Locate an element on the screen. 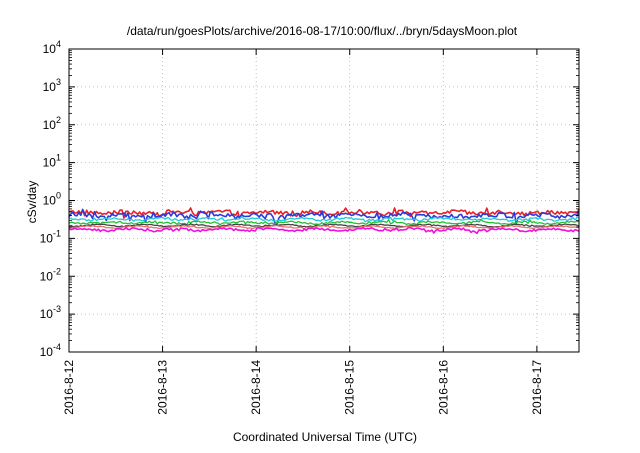 Image resolution: width=640 pixels, height=453 pixels. y-tick-exponent: 0 is located at coordinates (58, 196).